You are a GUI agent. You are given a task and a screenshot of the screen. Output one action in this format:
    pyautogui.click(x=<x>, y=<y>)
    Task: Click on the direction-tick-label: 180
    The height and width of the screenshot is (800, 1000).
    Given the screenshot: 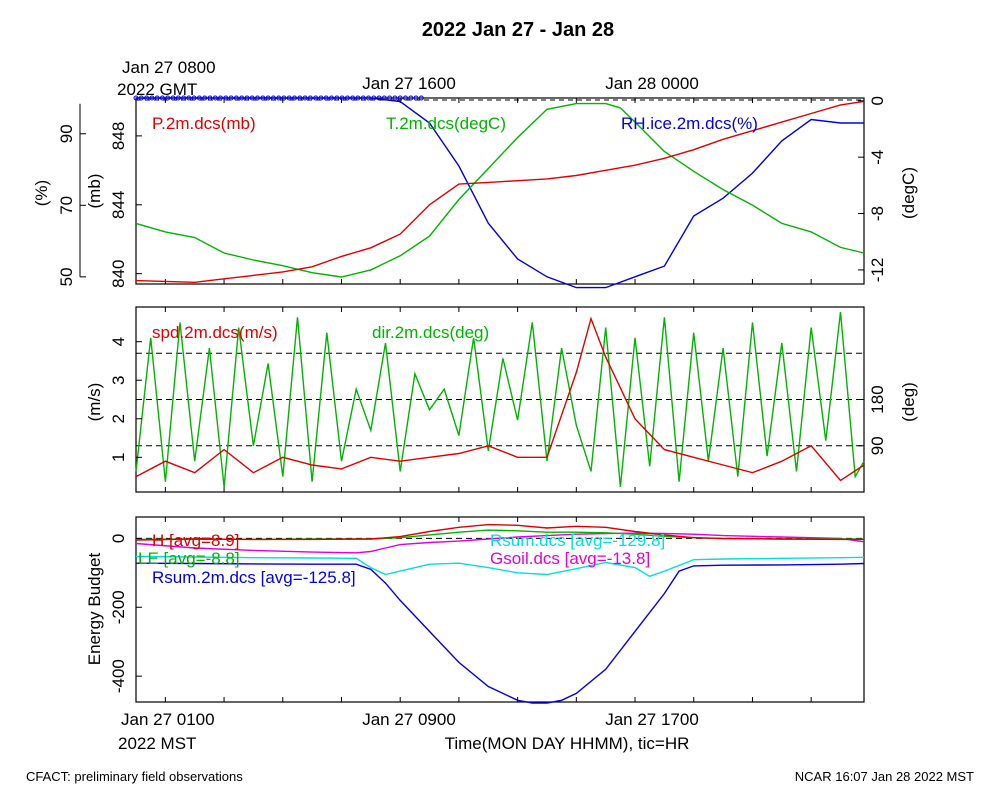 What is the action you would take?
    pyautogui.click(x=877, y=399)
    